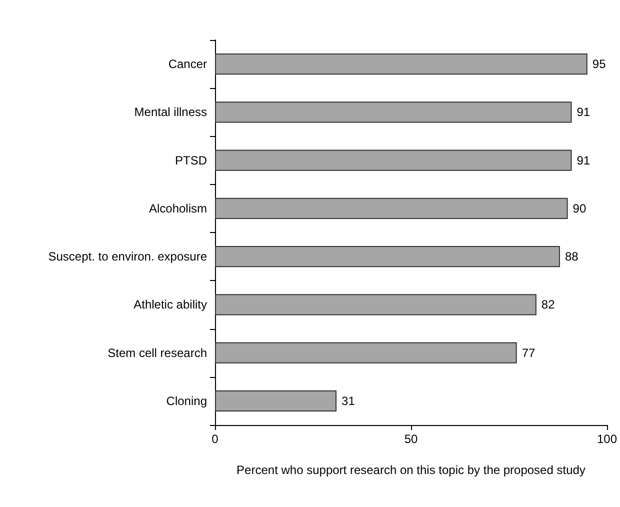 This screenshot has height=507, width=620. I want to click on y-tick-label: Cloning, so click(186, 401).